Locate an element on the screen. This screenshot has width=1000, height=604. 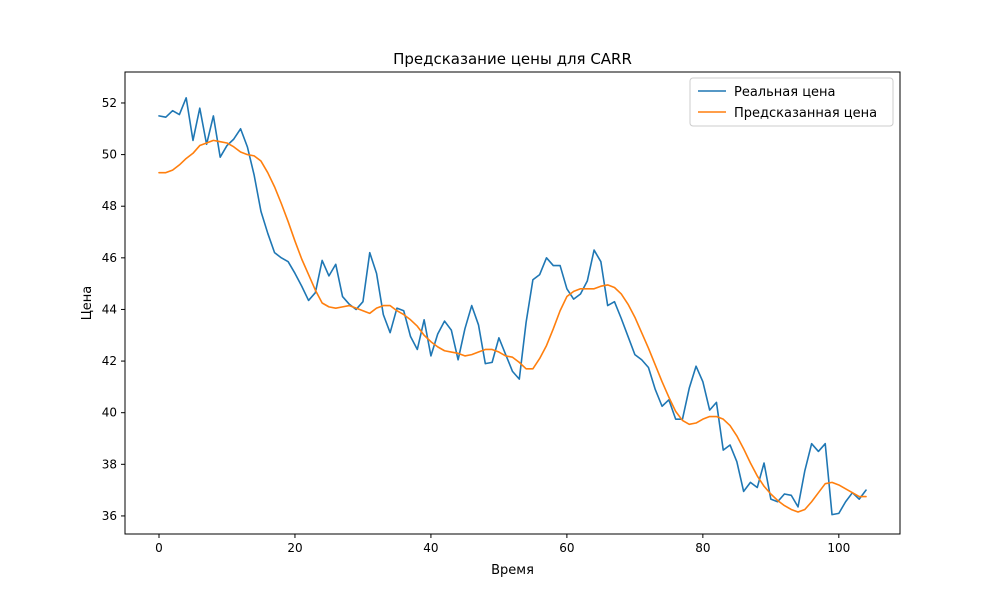
x-tick-label: 0 is located at coordinates (159, 548).